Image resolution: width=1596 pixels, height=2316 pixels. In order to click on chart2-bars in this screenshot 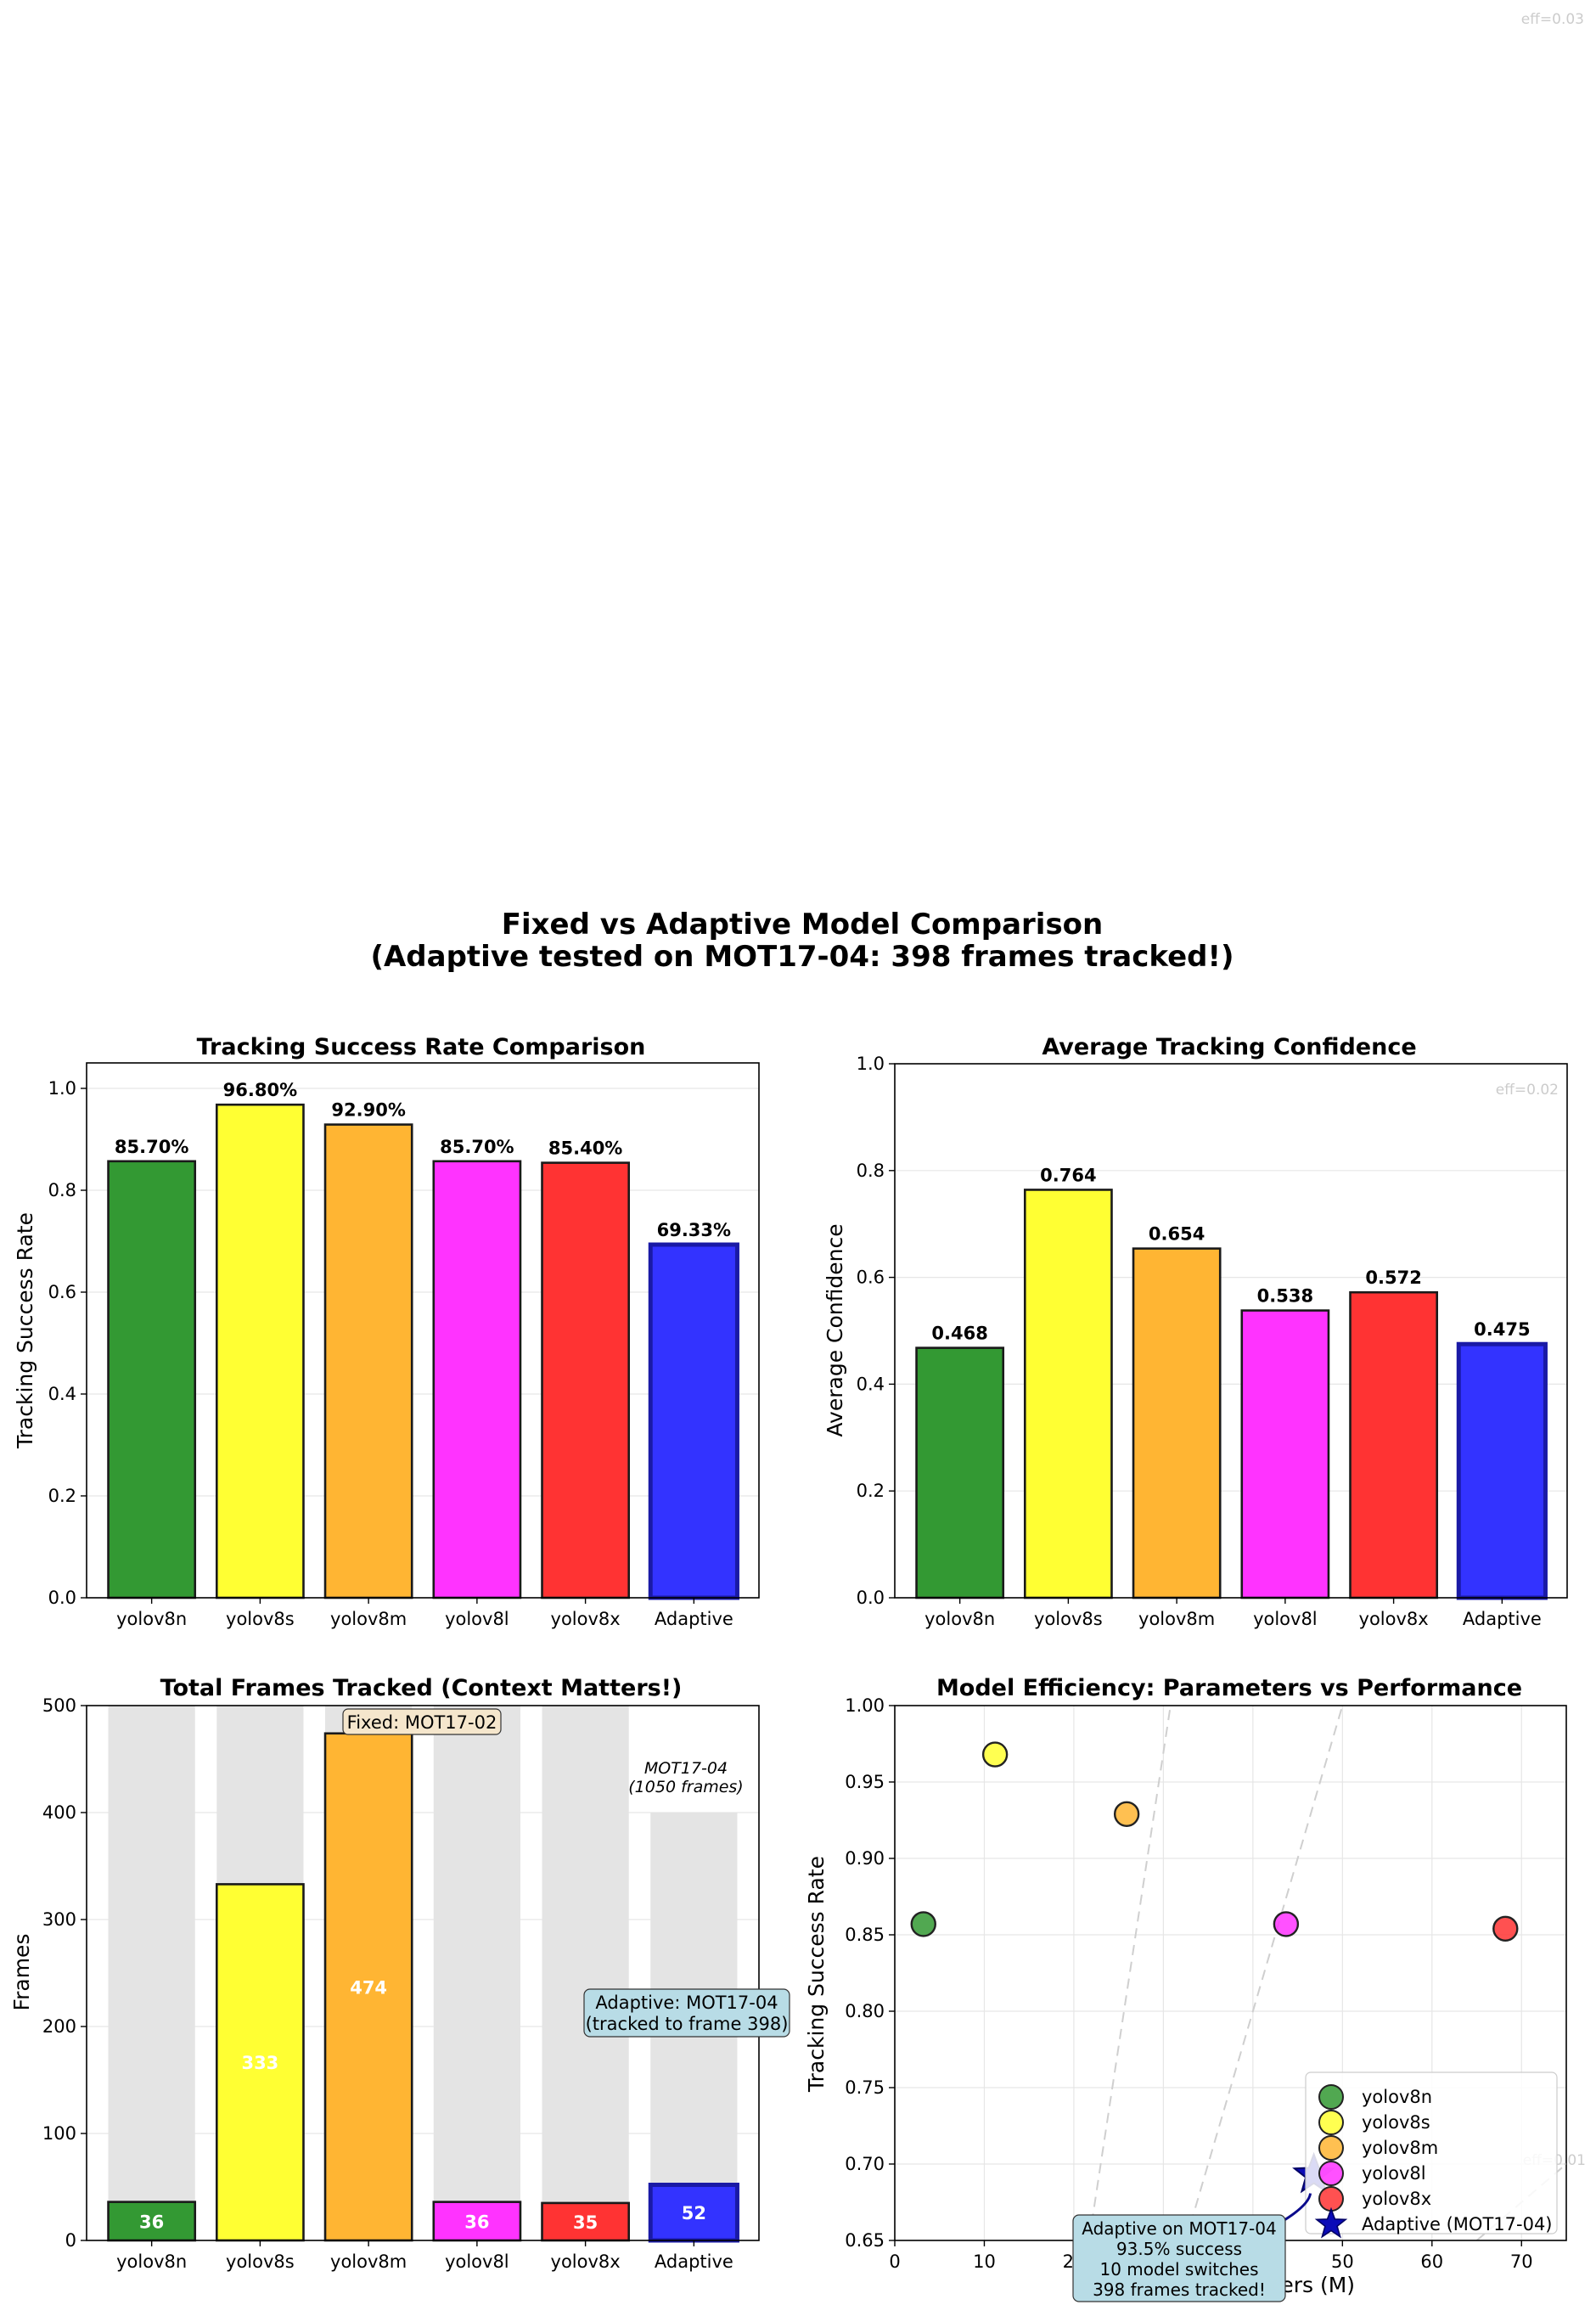, I will do `click(1231, 1394)`.